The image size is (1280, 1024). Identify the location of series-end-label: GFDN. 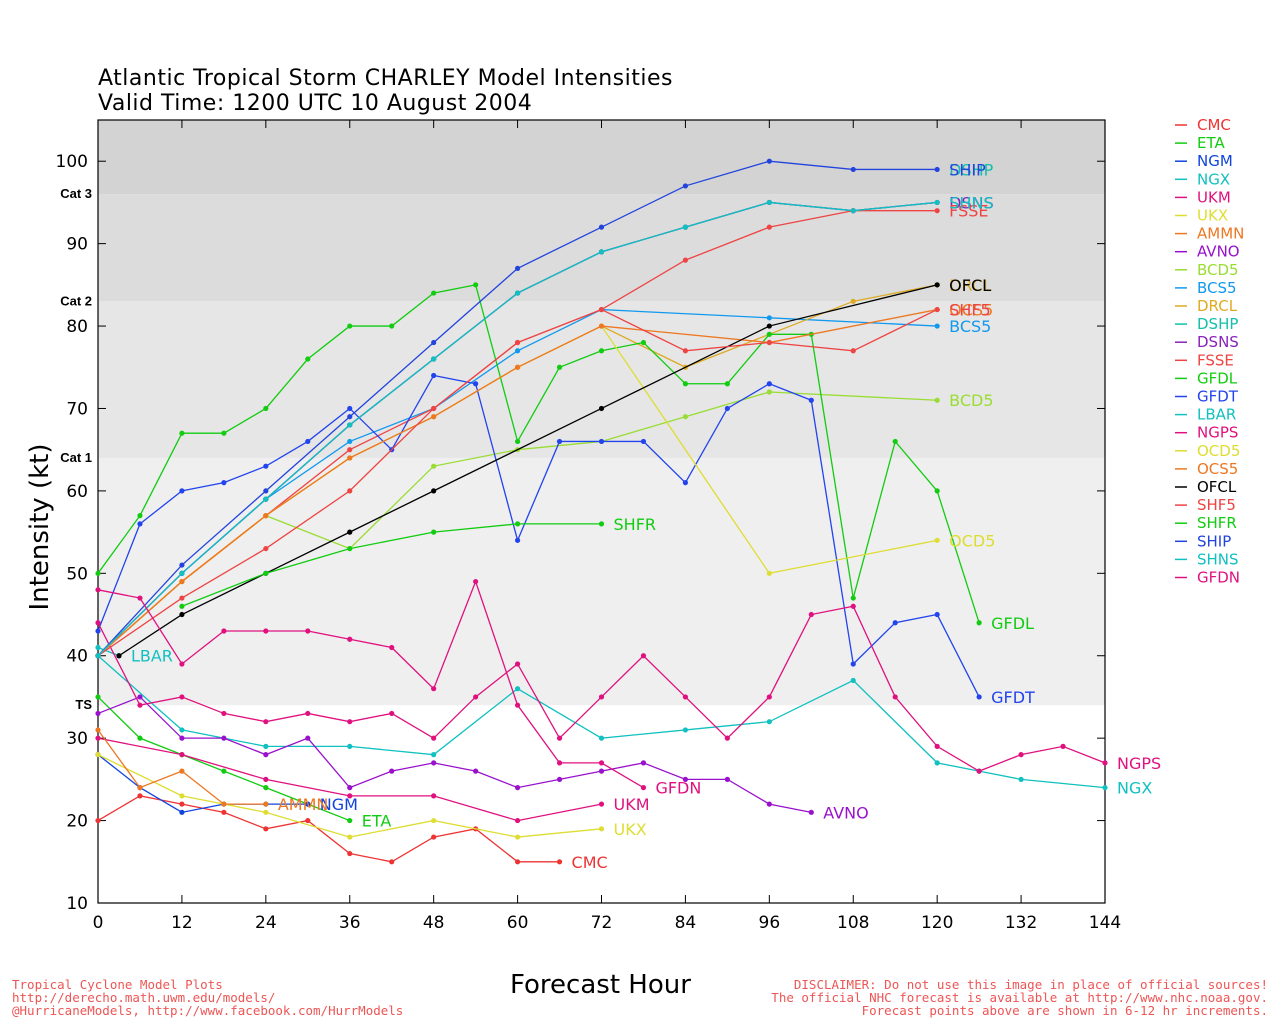
(678, 788).